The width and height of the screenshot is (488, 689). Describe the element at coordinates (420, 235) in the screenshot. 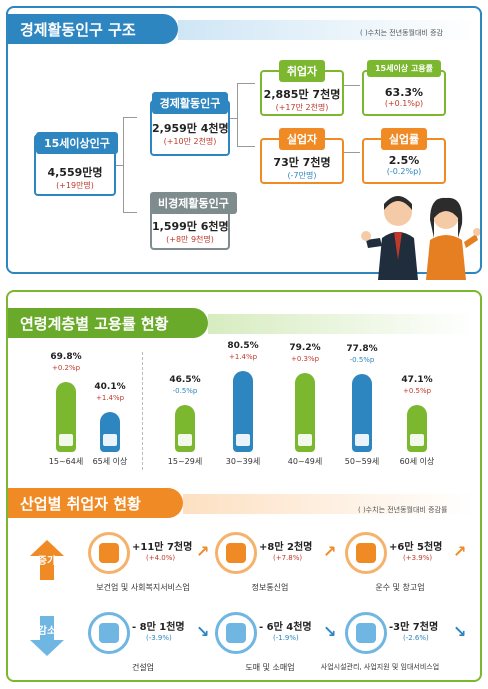

I see `mascot-illustration` at that location.